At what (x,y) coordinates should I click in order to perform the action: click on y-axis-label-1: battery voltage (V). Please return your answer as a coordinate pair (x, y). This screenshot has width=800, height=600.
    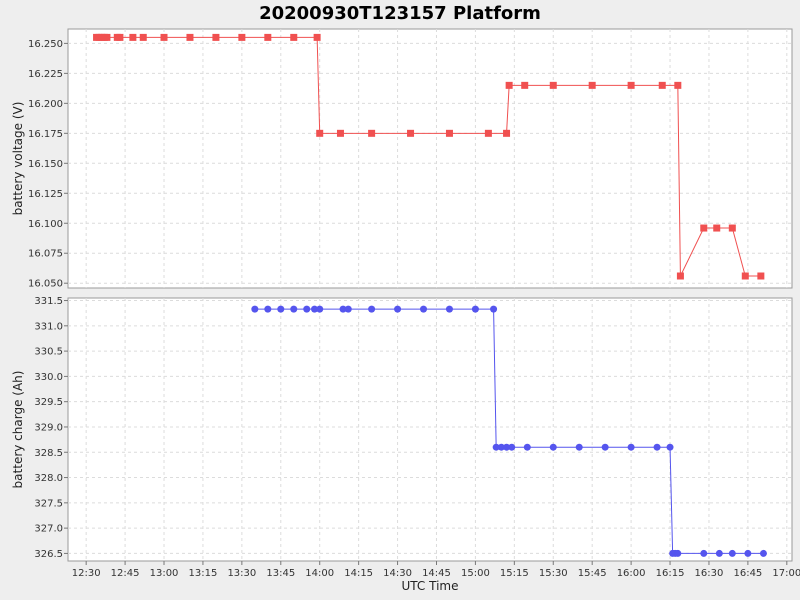
    Looking at the image, I should click on (18, 159).